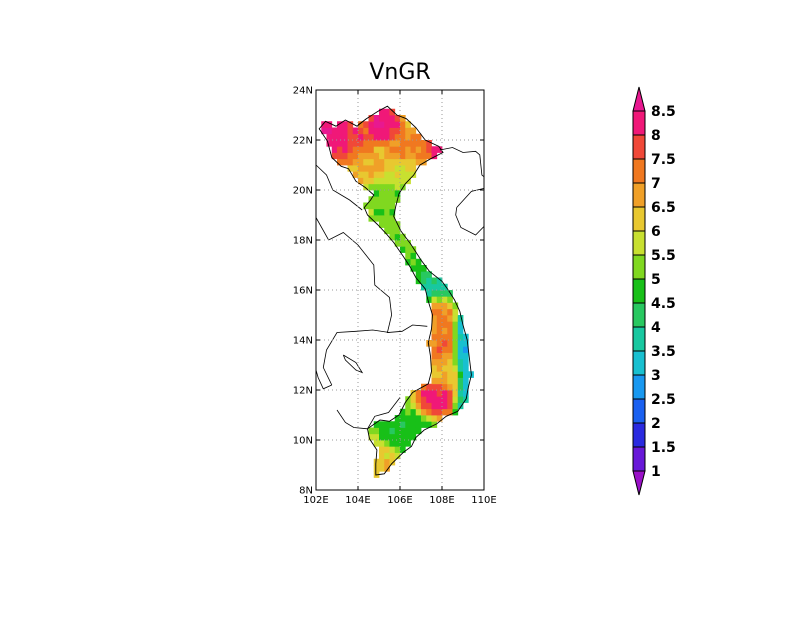 The image size is (800, 618). I want to click on x-tick-label: 106E, so click(399, 500).